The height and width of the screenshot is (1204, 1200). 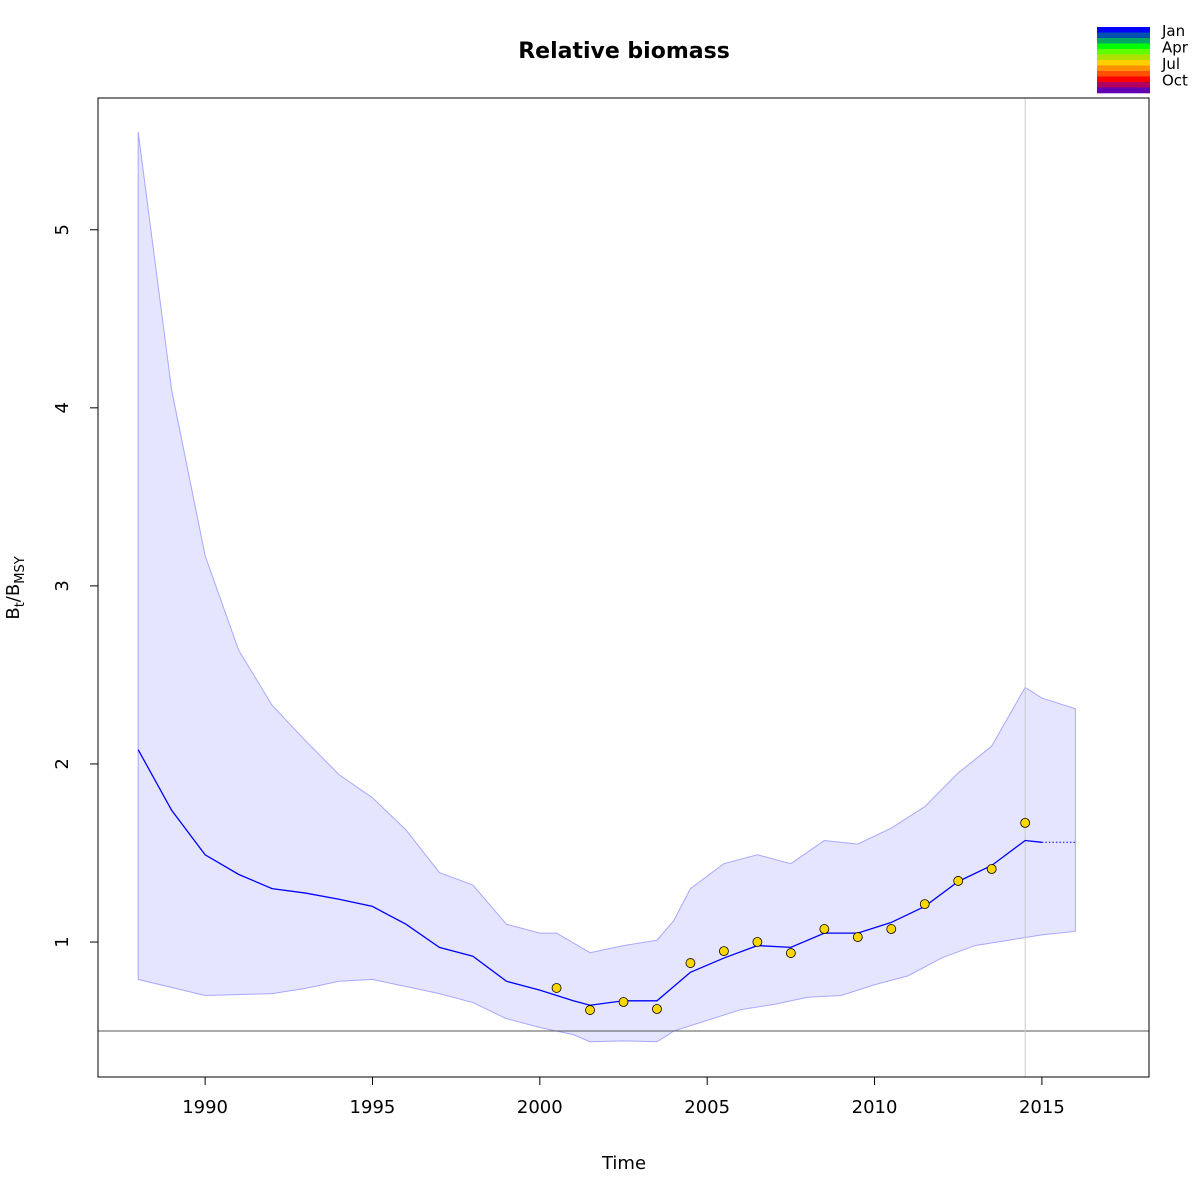 What do you see at coordinates (1170, 64) in the screenshot?
I see `legend-label: Jul` at bounding box center [1170, 64].